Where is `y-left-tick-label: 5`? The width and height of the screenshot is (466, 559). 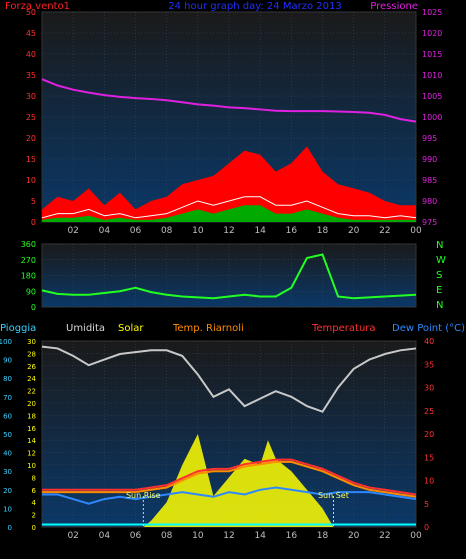 y-left-tick-label: 5 is located at coordinates (33, 201).